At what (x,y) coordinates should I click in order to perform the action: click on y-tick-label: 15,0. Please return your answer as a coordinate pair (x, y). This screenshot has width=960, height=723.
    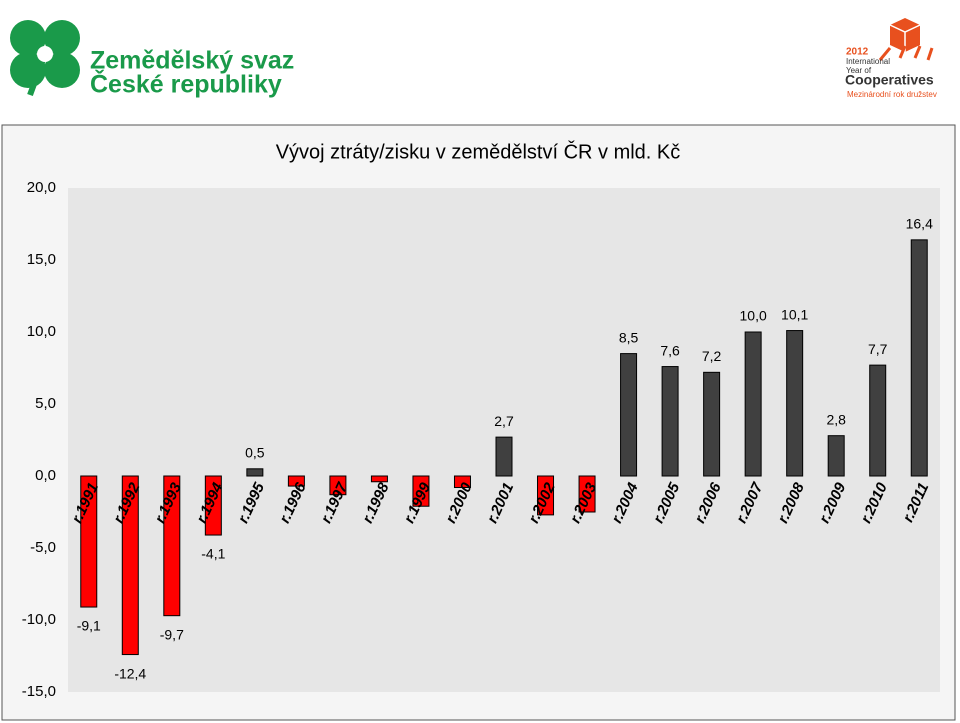
    Looking at the image, I should click on (41, 259).